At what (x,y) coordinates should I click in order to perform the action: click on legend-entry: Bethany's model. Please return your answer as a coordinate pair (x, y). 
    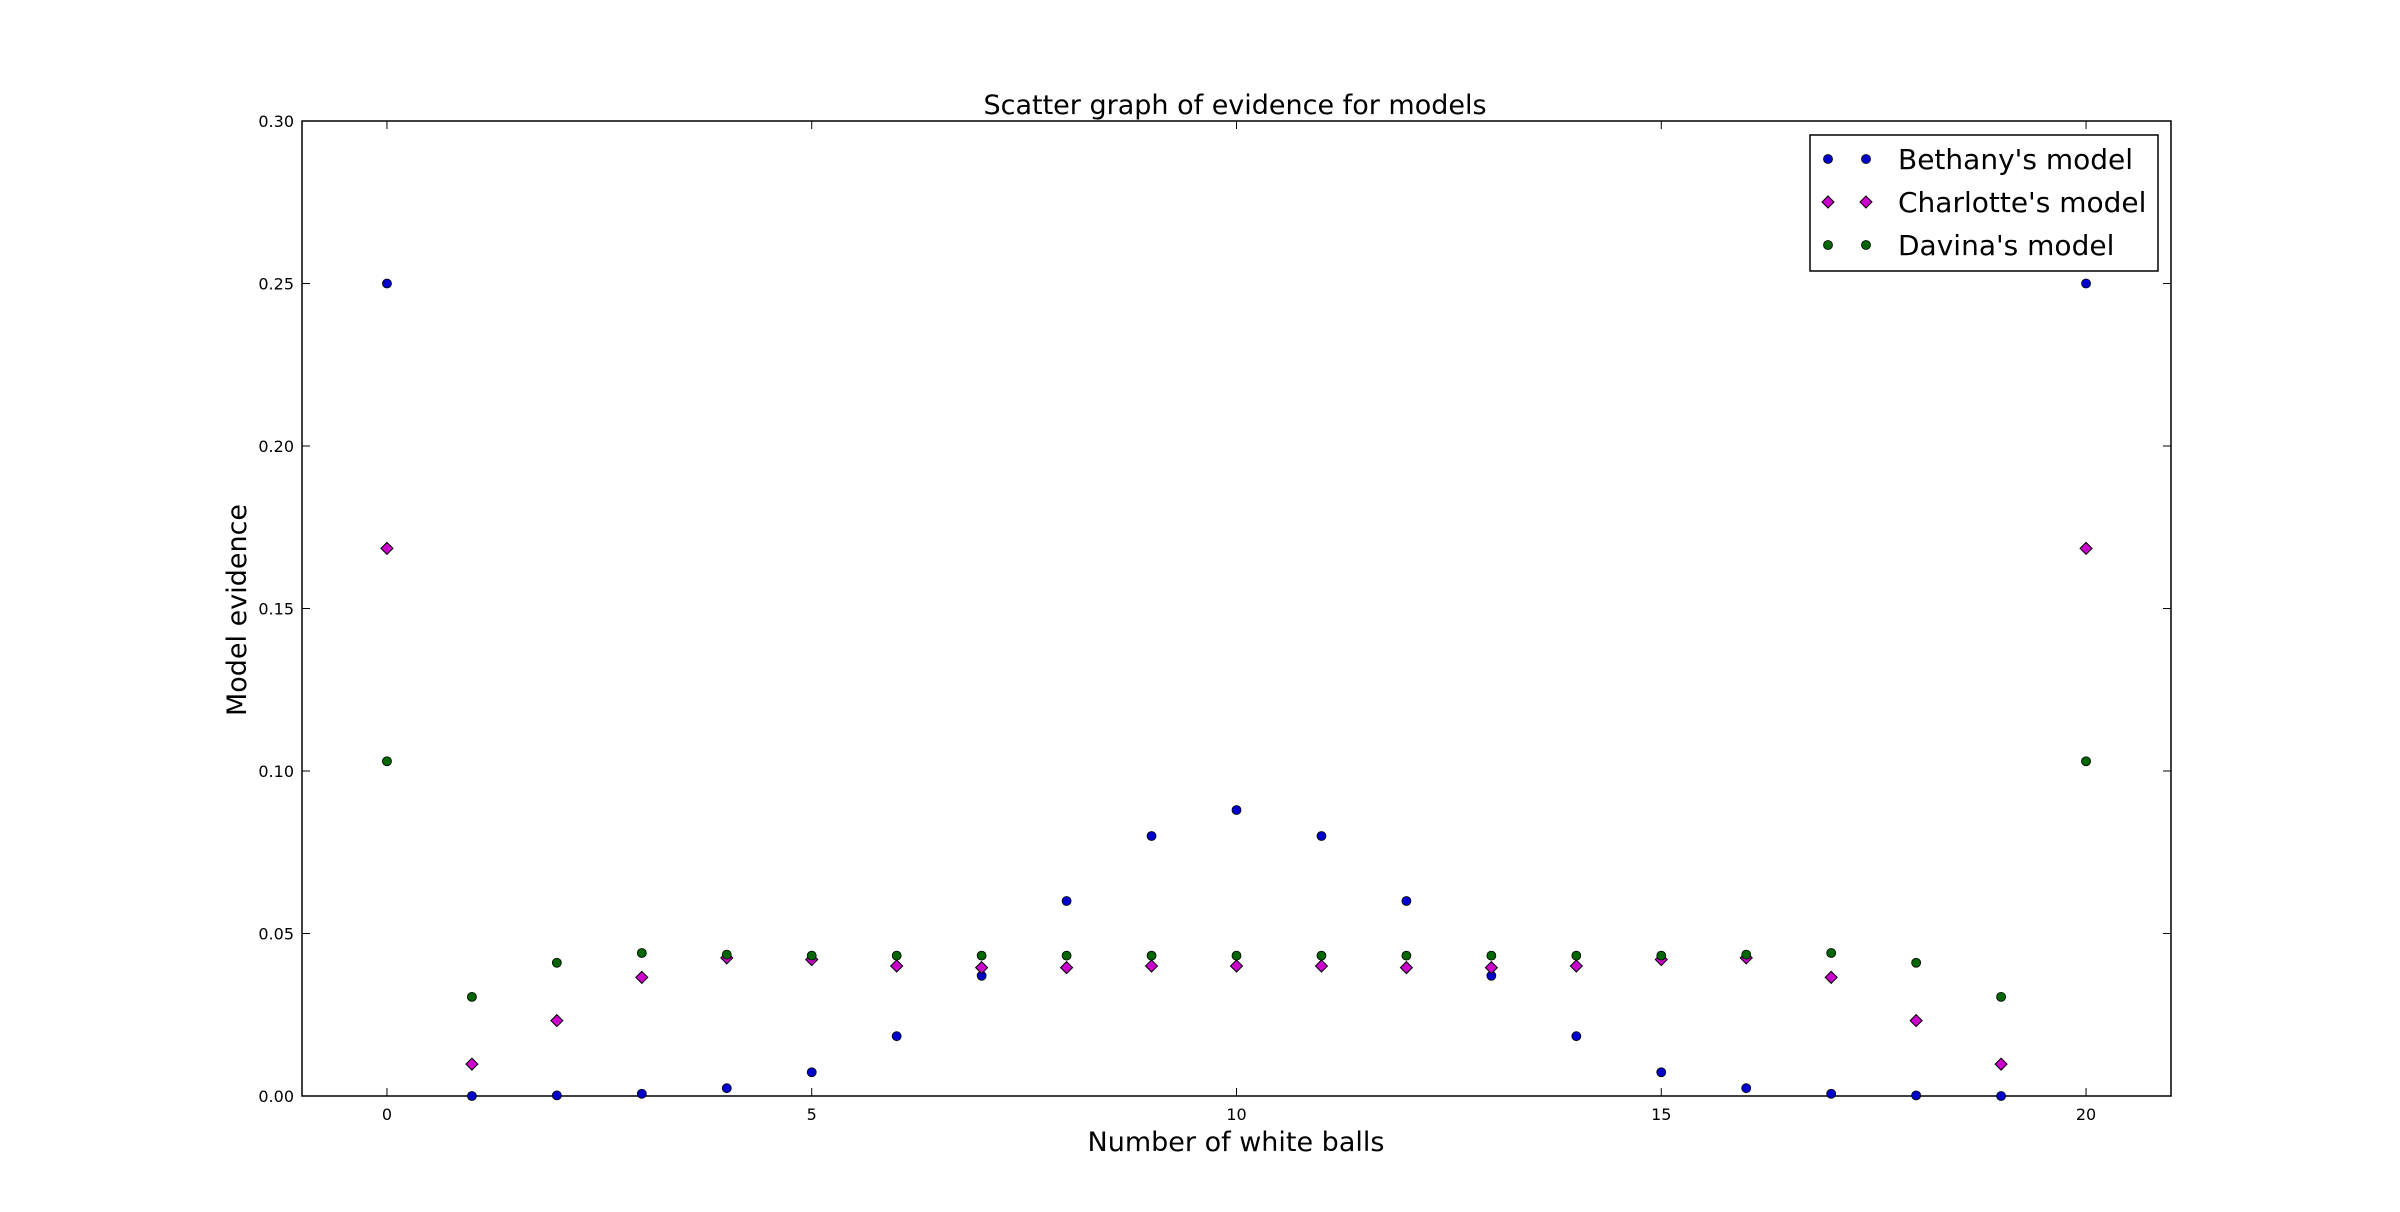
    Looking at the image, I should click on (1978, 159).